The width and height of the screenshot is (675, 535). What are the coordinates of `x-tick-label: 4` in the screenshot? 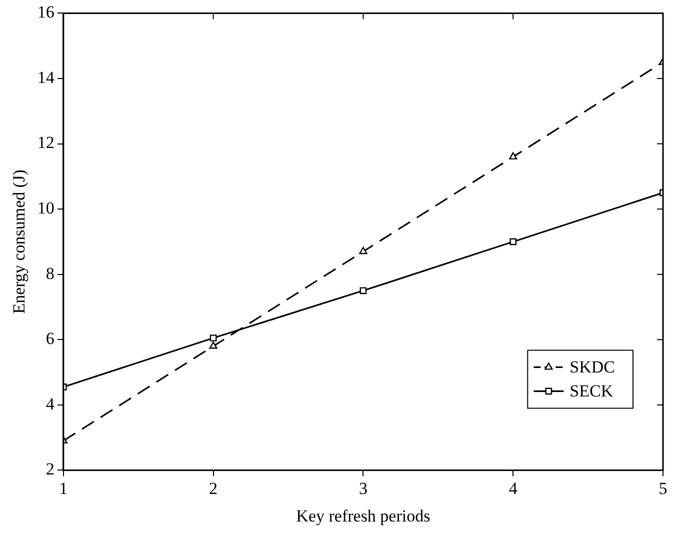 It's located at (513, 488).